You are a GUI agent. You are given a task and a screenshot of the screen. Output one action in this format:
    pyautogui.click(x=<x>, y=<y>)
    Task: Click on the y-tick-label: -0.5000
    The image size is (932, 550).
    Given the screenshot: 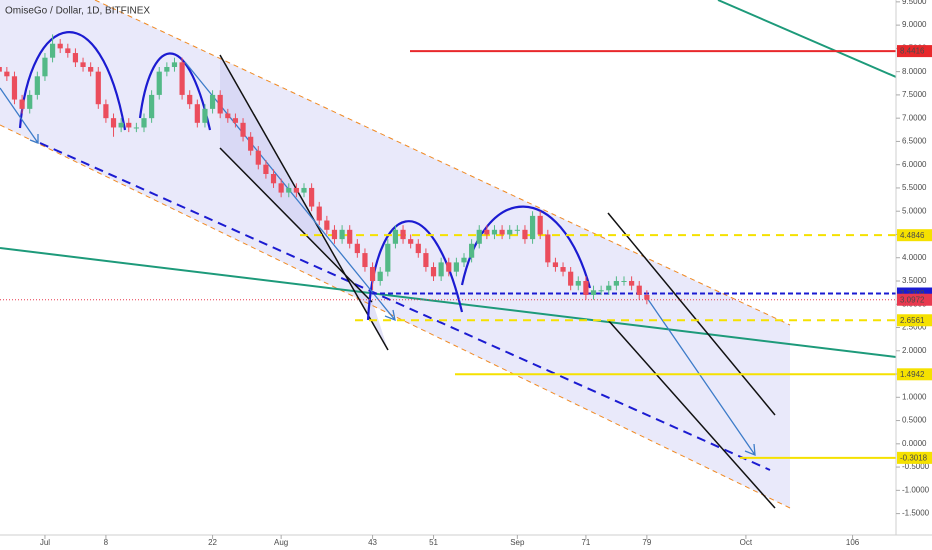 What is the action you would take?
    pyautogui.click(x=916, y=466)
    